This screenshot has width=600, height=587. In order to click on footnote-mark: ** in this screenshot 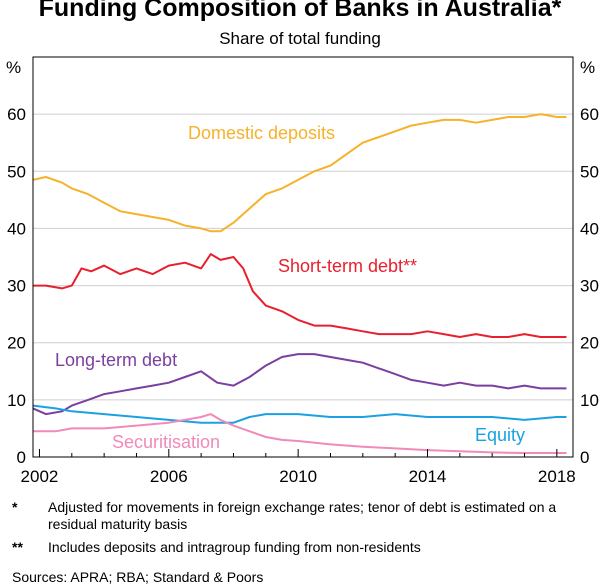, I will do `click(17, 547)`.